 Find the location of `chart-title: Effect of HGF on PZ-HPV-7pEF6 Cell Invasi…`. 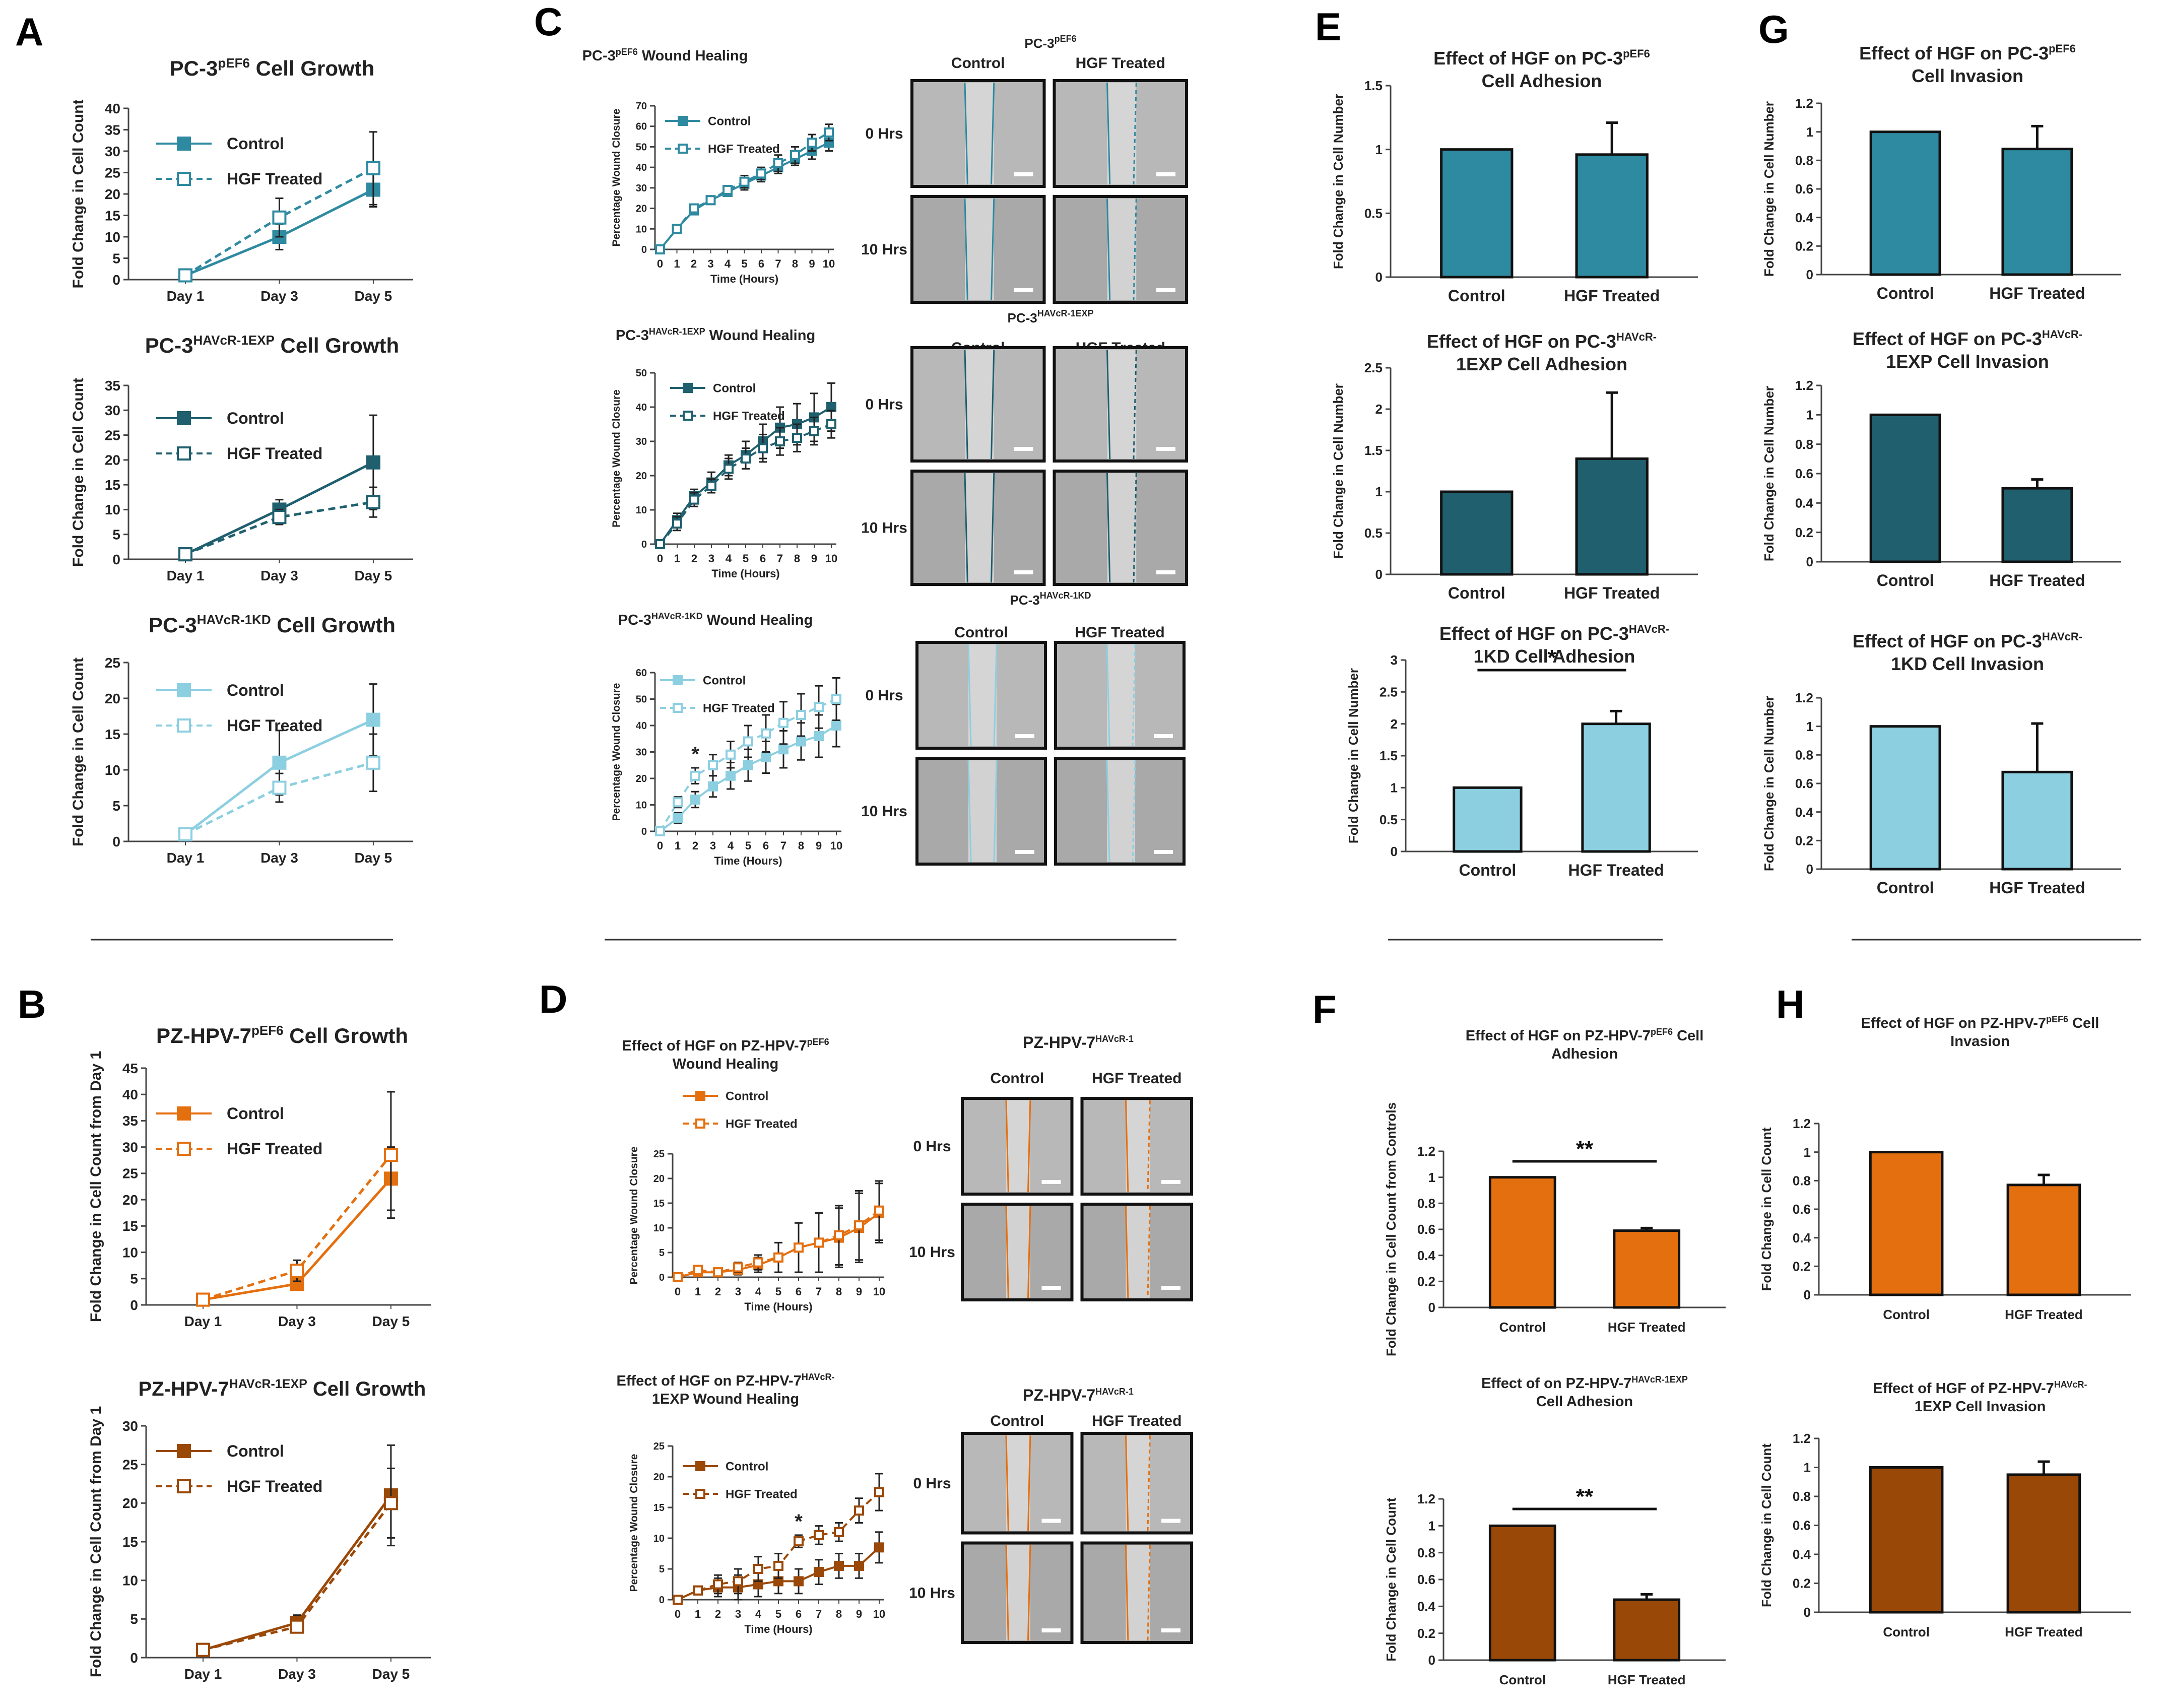

chart-title: Effect of HGF on PZ-HPV-7pEF6 Cell Invasi… is located at coordinates (1980, 1031).